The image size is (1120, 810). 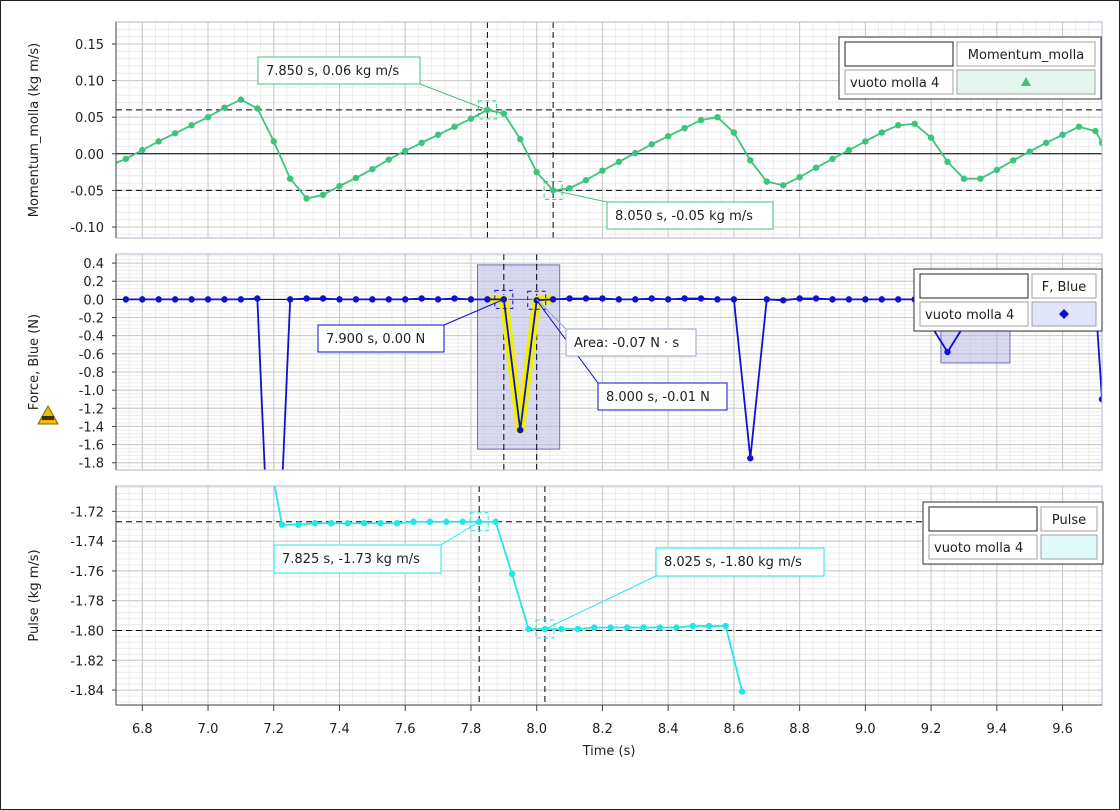 I want to click on data-callout: 7.850 s, 0.06 kg m/s, so click(x=372, y=83).